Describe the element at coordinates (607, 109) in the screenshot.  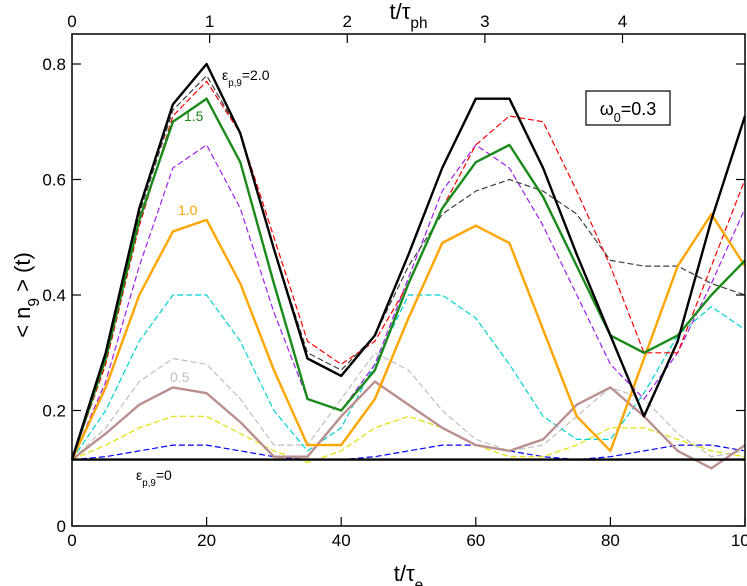
I see `text-part: ω` at that location.